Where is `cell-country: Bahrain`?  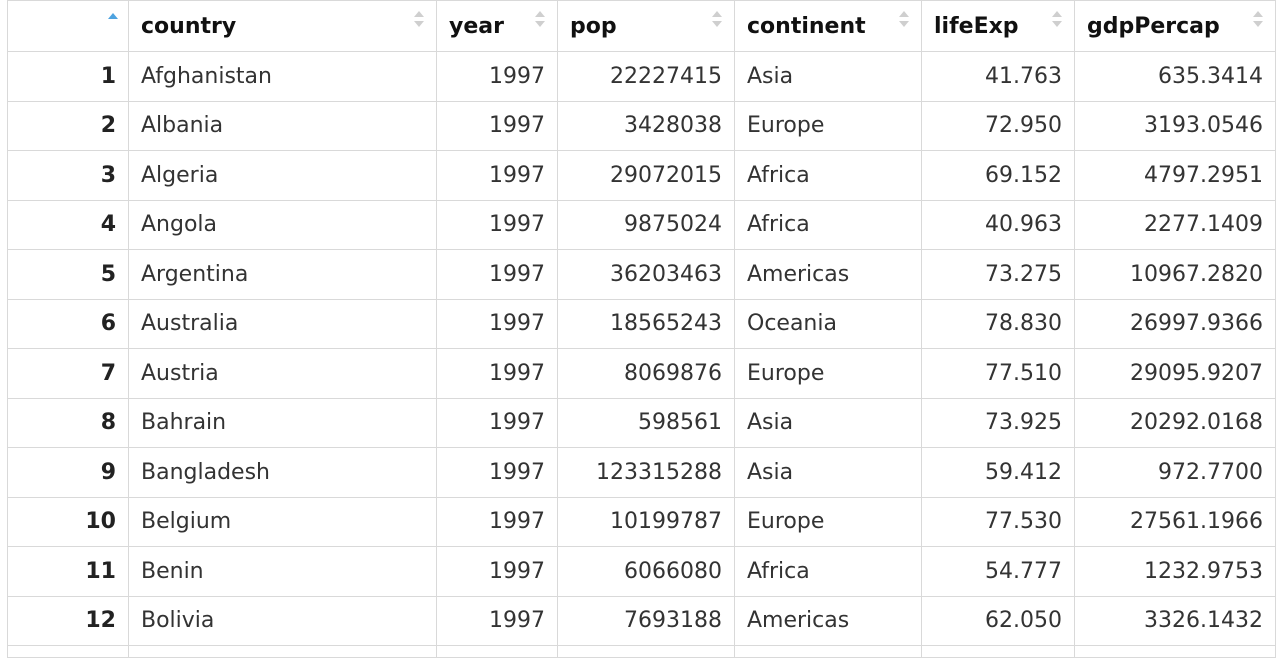 cell-country: Bahrain is located at coordinates (282, 422).